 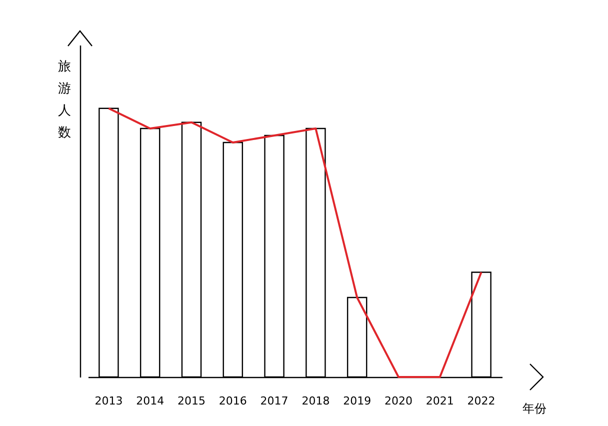 I want to click on x-tick-label: 2017, so click(x=274, y=401).